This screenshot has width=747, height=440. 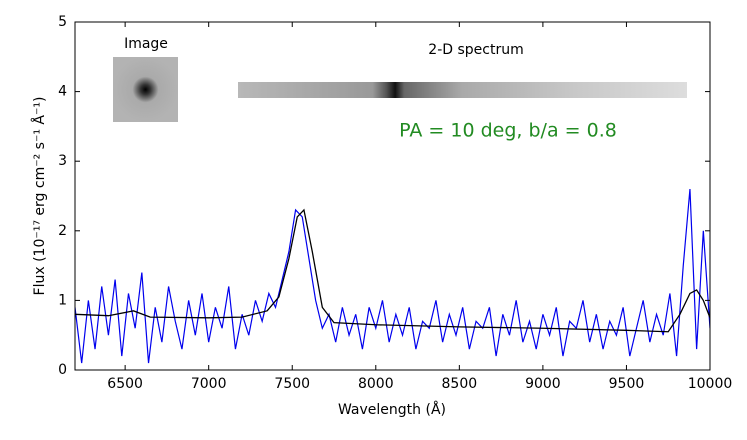 What do you see at coordinates (376, 384) in the screenshot?
I see `x-tick-label: 8000` at bounding box center [376, 384].